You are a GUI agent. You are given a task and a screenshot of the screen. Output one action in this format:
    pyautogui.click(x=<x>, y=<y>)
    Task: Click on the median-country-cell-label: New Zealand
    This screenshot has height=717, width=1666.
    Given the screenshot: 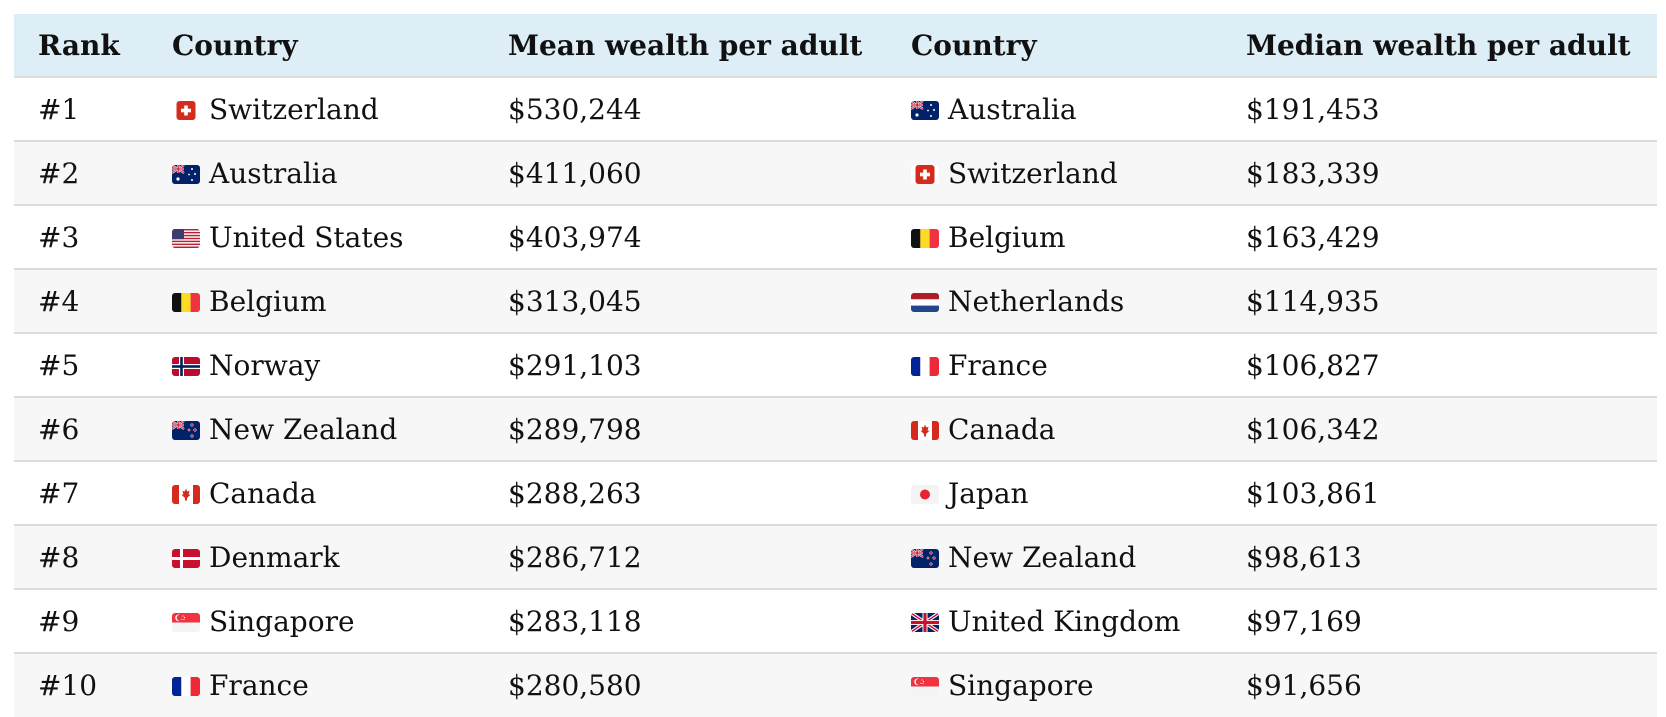 What is the action you would take?
    pyautogui.click(x=1042, y=557)
    